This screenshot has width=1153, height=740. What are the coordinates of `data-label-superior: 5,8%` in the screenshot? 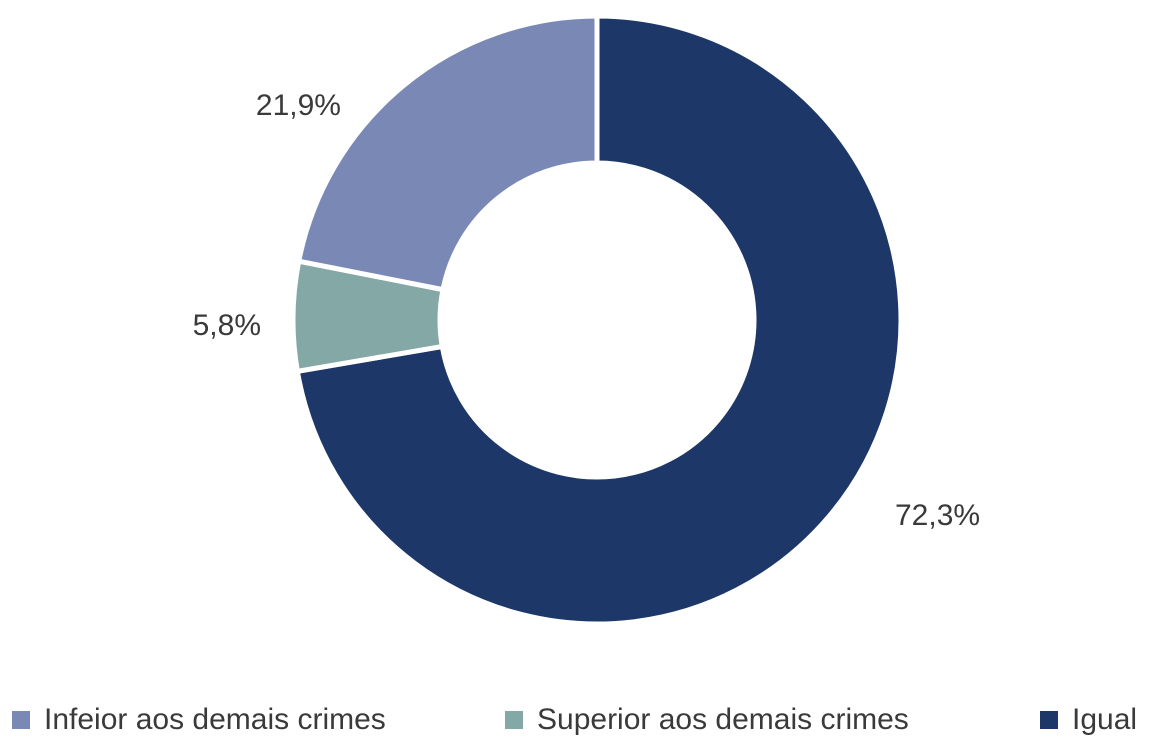 It's located at (227, 325).